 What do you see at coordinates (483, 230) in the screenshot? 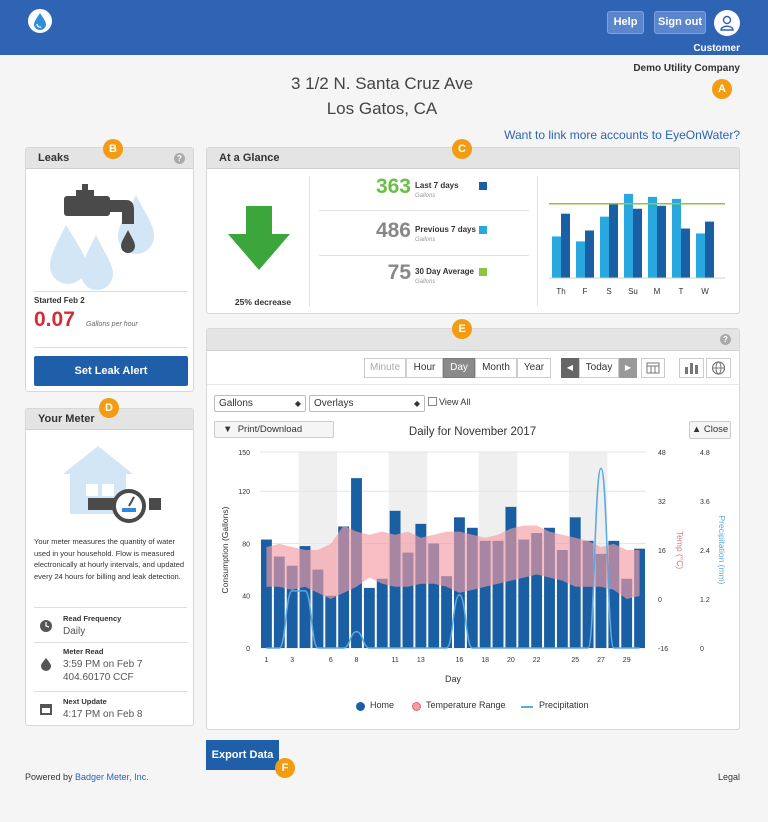
I see `glance-stat-swatch` at bounding box center [483, 230].